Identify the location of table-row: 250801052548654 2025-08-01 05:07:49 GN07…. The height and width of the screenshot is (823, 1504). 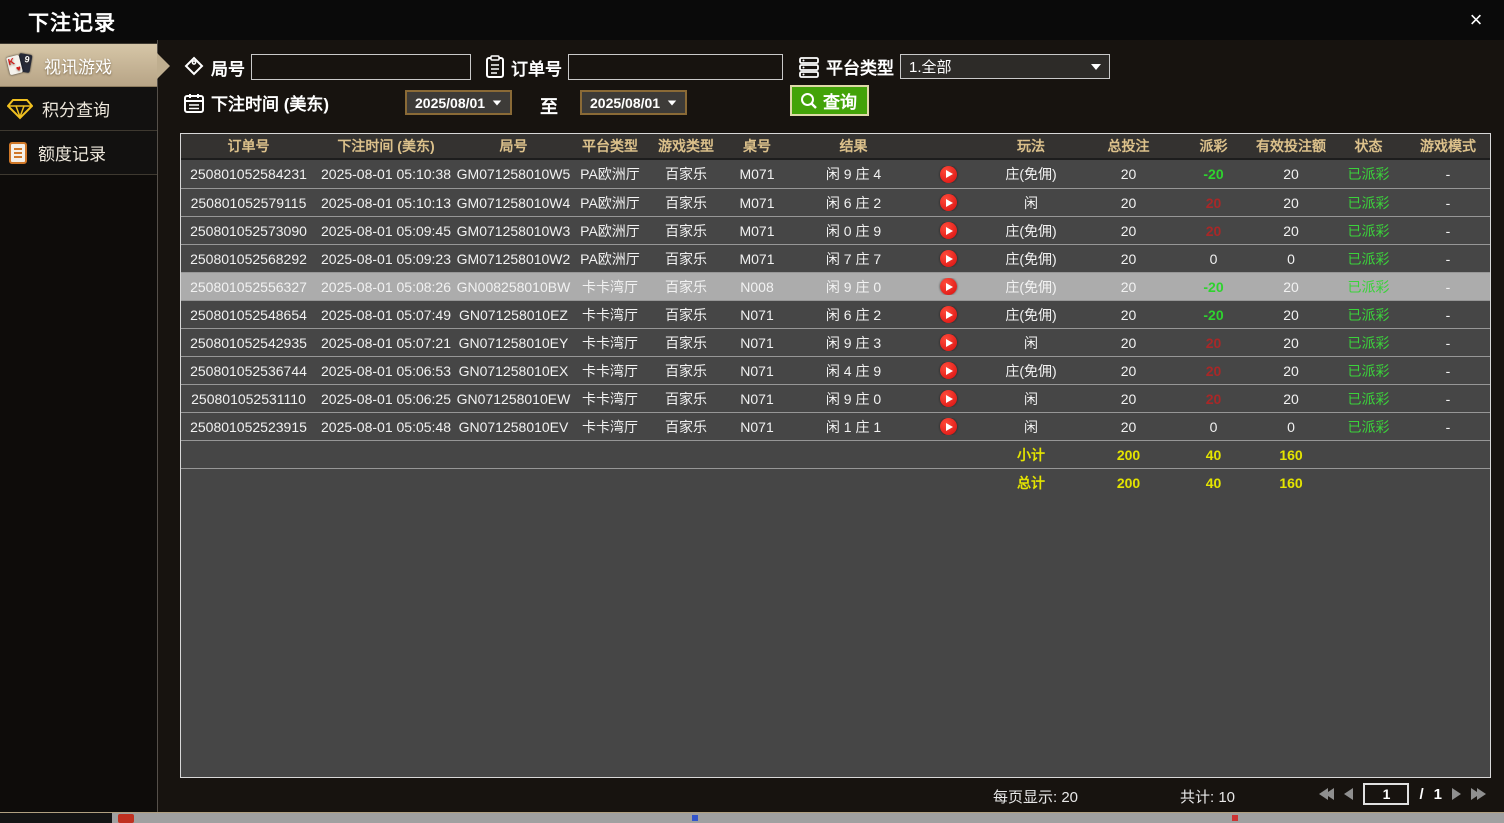
(835, 314).